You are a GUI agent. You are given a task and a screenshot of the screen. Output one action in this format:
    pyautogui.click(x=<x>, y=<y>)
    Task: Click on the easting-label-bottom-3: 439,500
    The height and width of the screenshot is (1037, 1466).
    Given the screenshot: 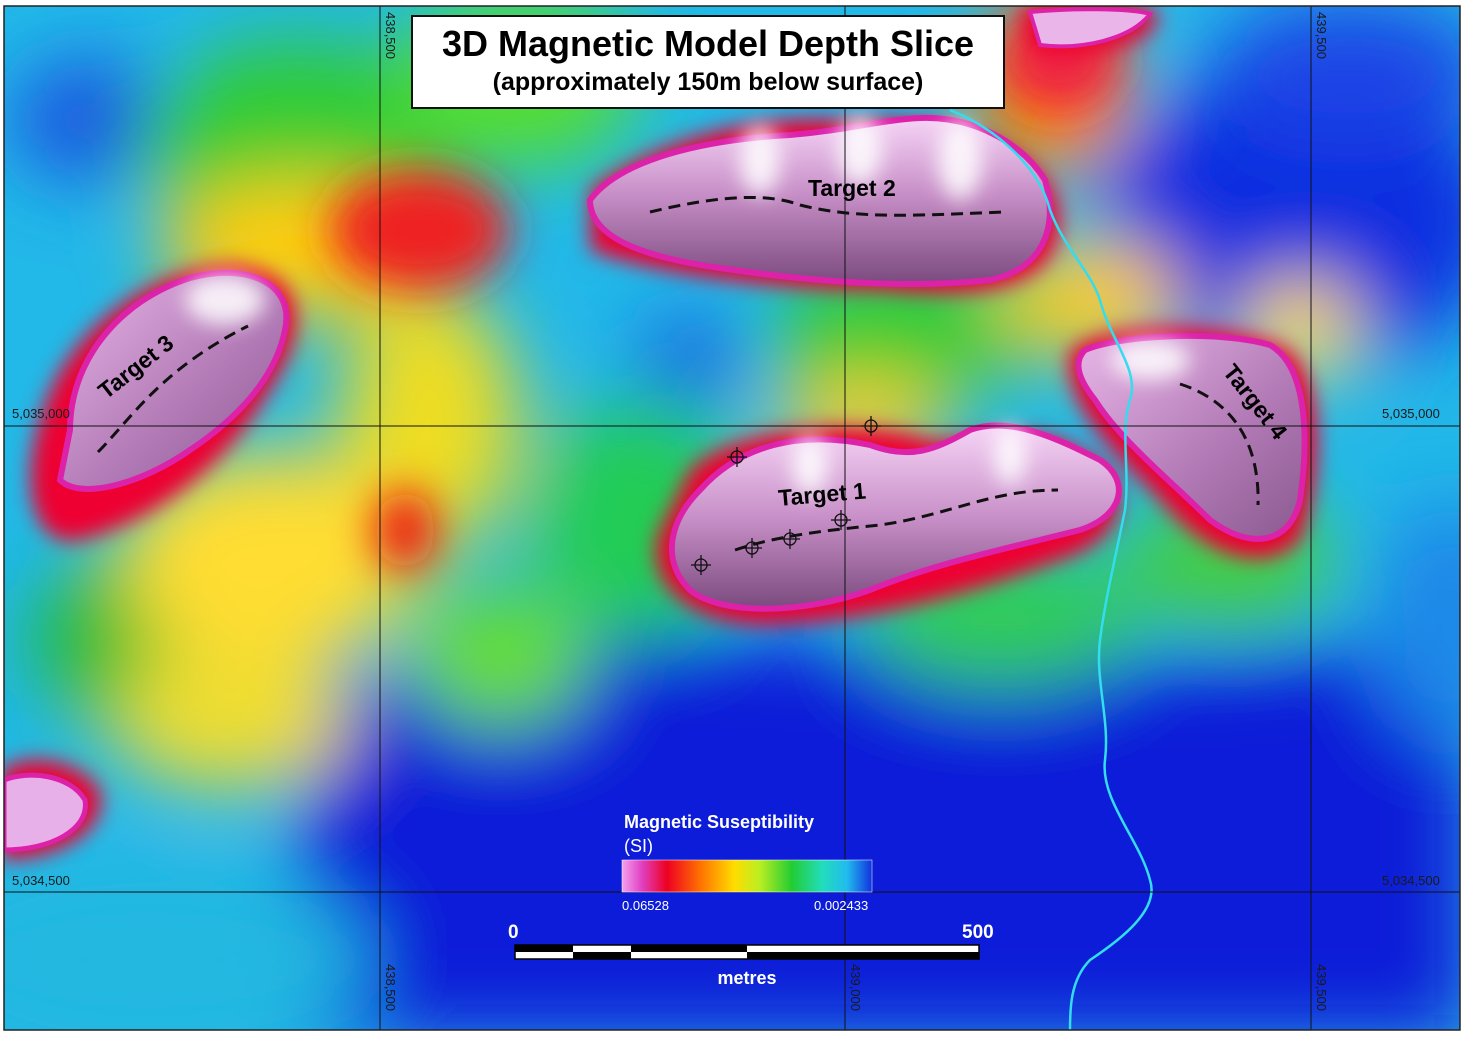 What is the action you would take?
    pyautogui.click(x=1321, y=987)
    